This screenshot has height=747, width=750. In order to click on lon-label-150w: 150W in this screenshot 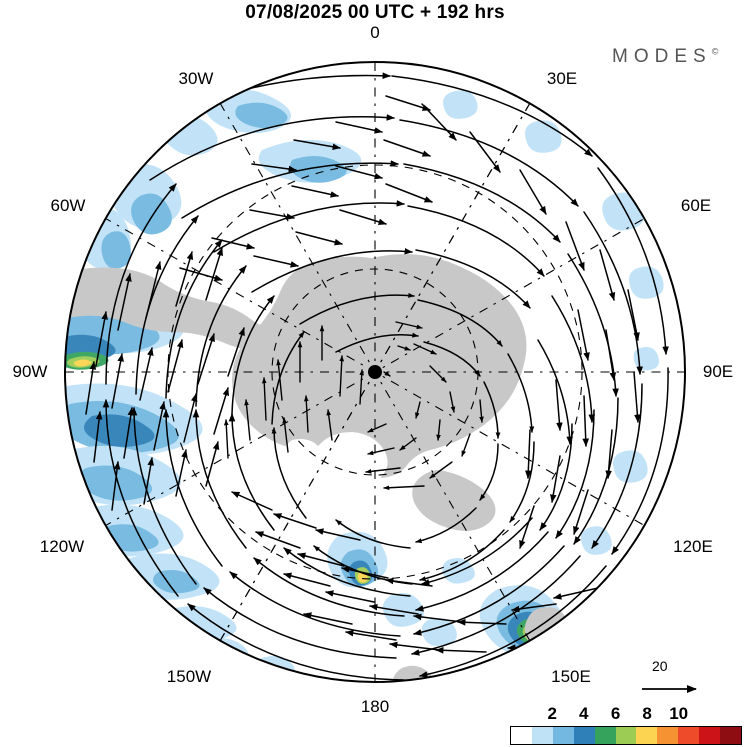, I will do `click(189, 676)`.